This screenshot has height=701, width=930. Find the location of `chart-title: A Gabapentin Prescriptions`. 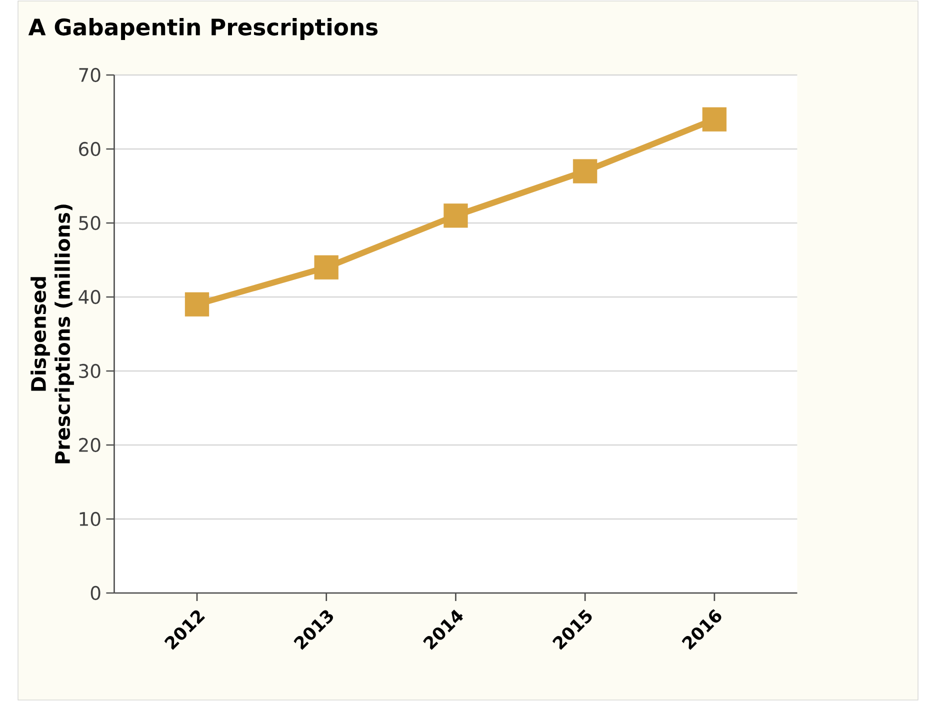

chart-title: A Gabapentin Prescriptions is located at coordinates (203, 29).